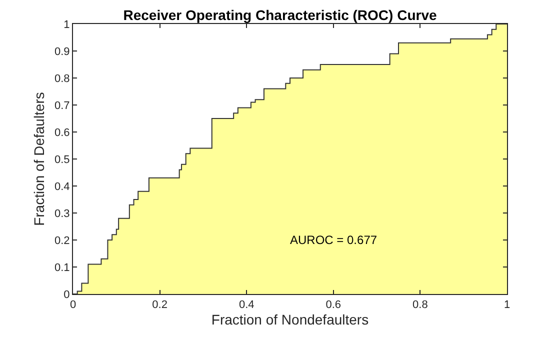  What do you see at coordinates (62, 132) in the screenshot?
I see `y-tick-label: 0.6` at bounding box center [62, 132].